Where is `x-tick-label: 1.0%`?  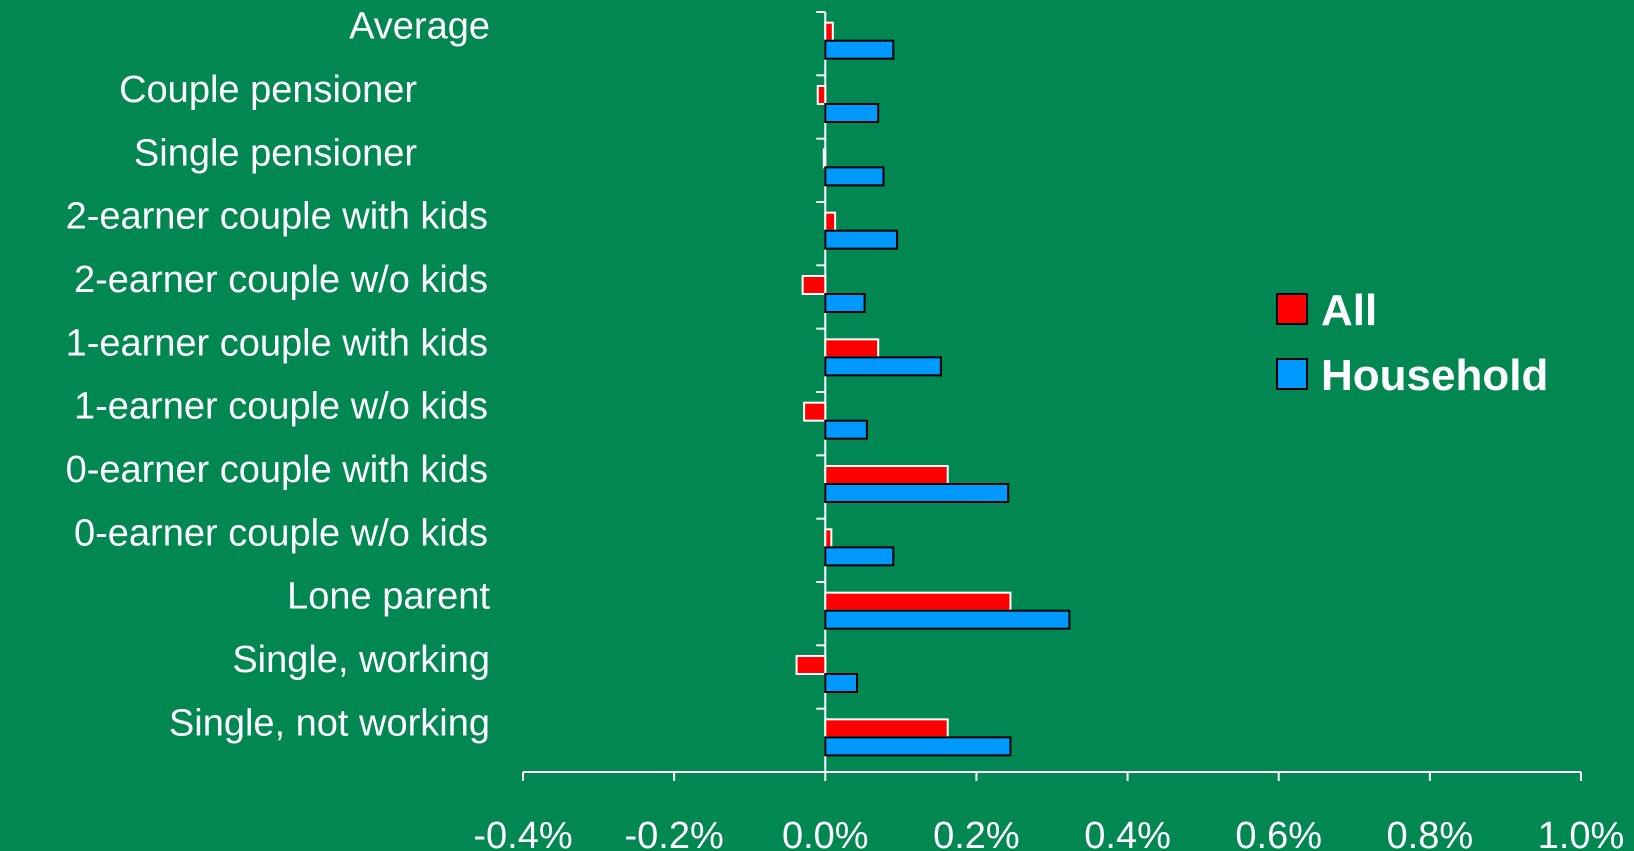
x-tick-label: 1.0% is located at coordinates (1581, 833).